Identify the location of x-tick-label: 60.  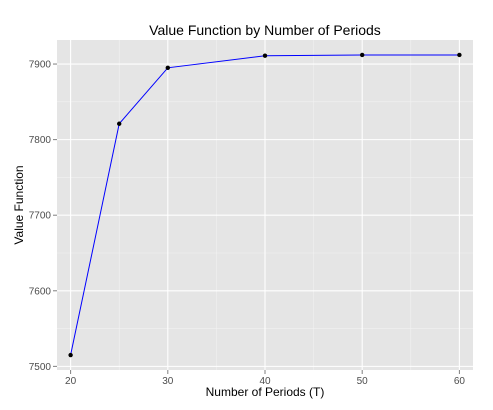
(460, 381).